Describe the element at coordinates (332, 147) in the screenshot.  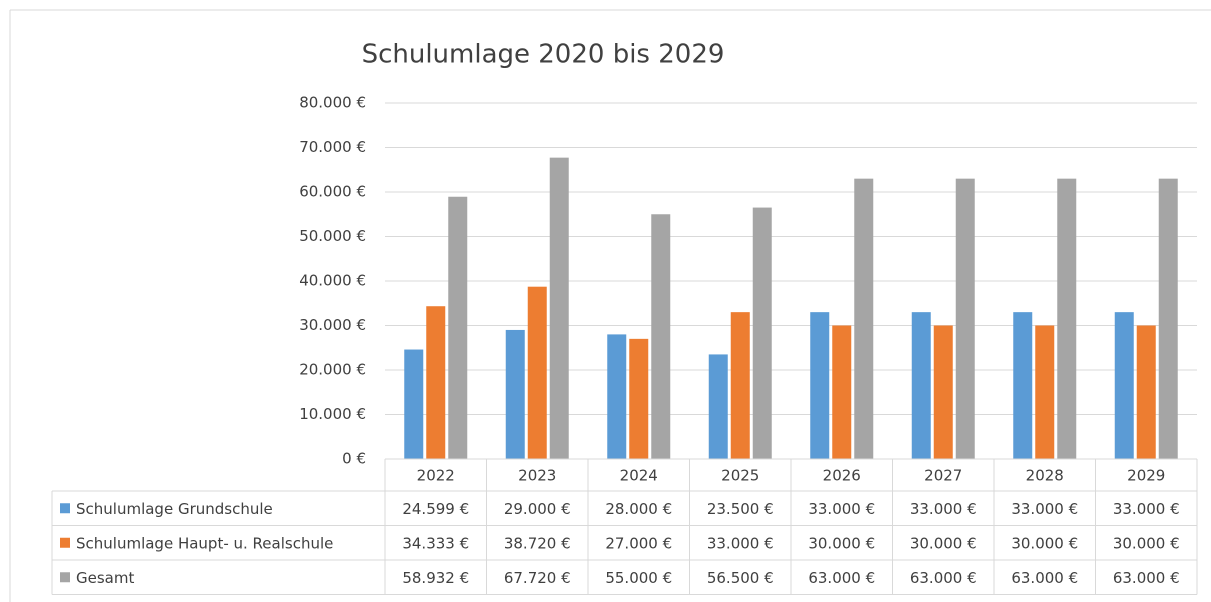
I see `y-tick-label: 70.000 €` at that location.